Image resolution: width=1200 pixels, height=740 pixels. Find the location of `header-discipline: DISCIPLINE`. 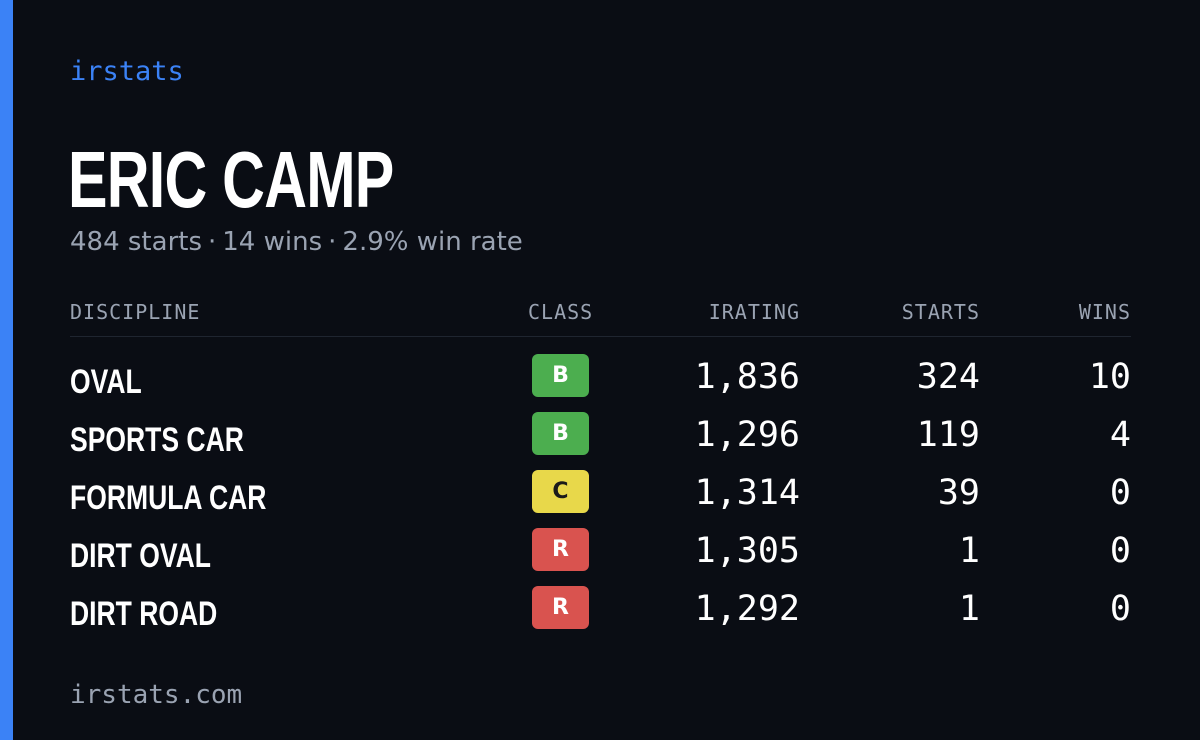

header-discipline: DISCIPLINE is located at coordinates (135, 312).